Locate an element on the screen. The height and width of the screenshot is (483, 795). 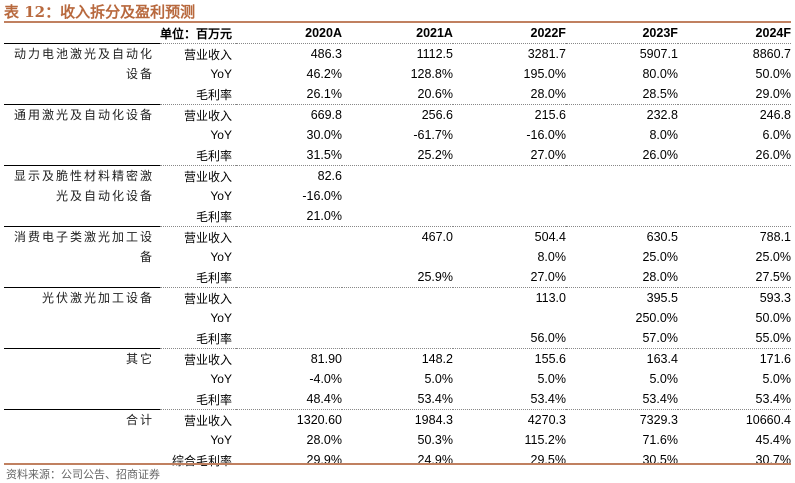
table-row: 显示及脆性材料精密激光及自动化设备 营业收入 82.6 is located at coordinates (397, 196).